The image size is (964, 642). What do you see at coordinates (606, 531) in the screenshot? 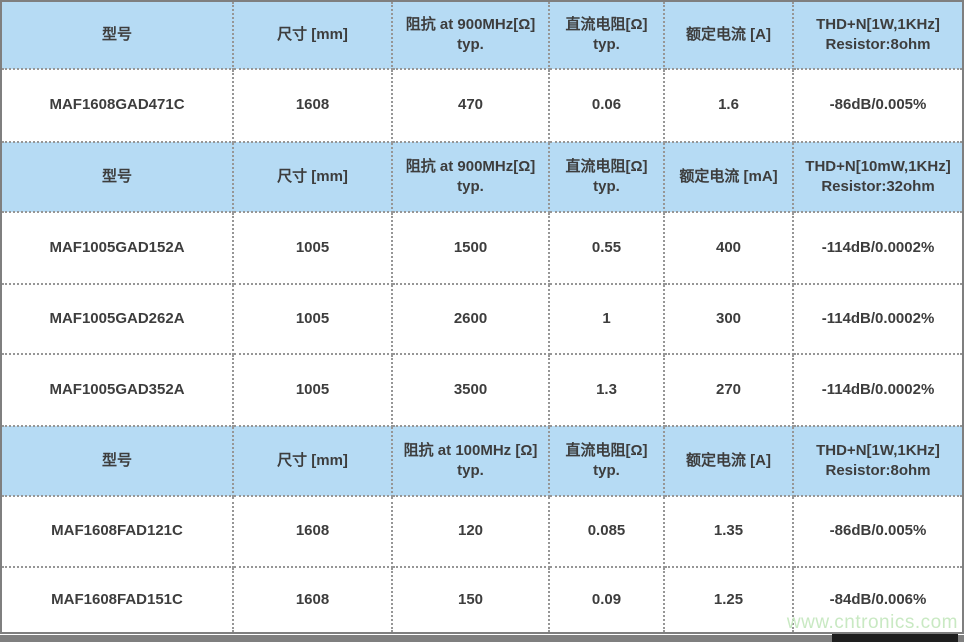
I see `dc-resistance-cell: 0.085` at bounding box center [606, 531].